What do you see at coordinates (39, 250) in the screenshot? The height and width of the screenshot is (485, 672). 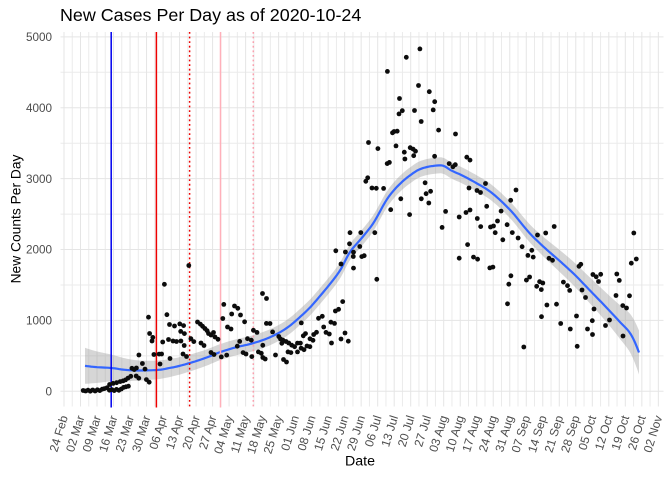 I see `svg-text: 2000` at bounding box center [39, 250].